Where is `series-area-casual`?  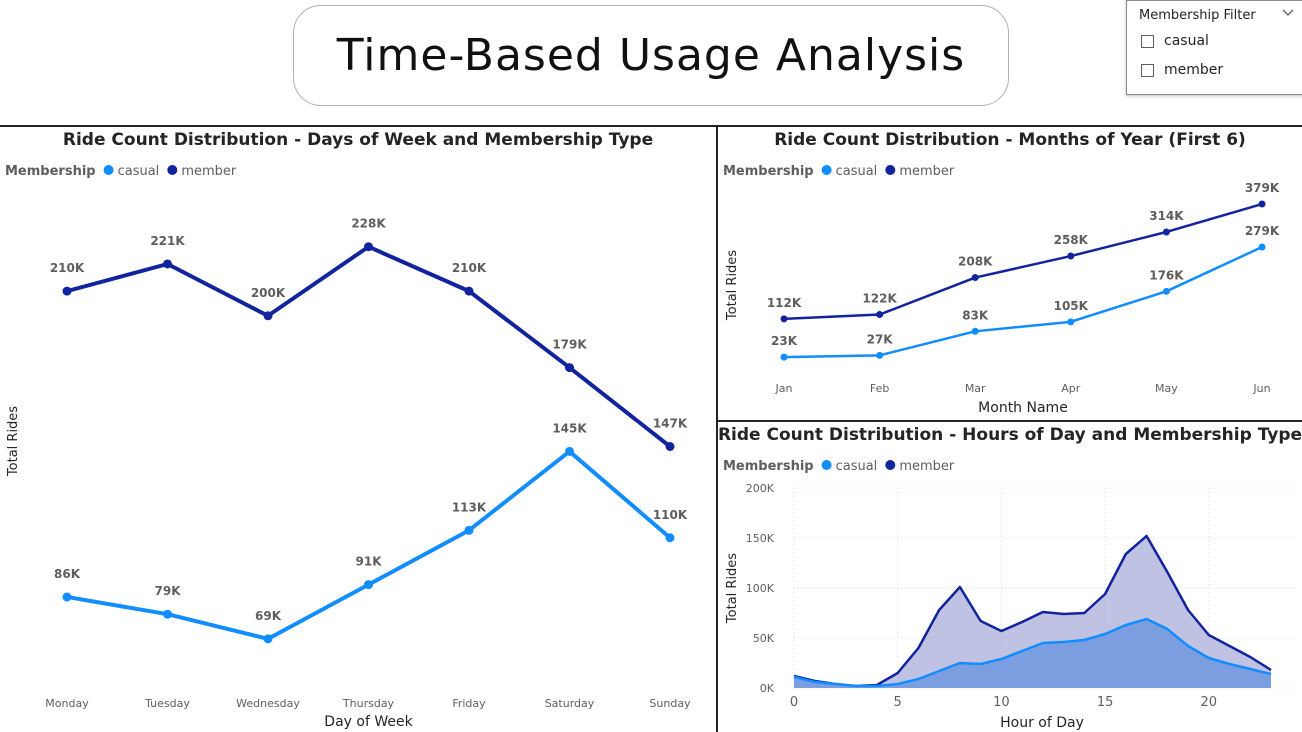 series-area-casual is located at coordinates (1032, 653).